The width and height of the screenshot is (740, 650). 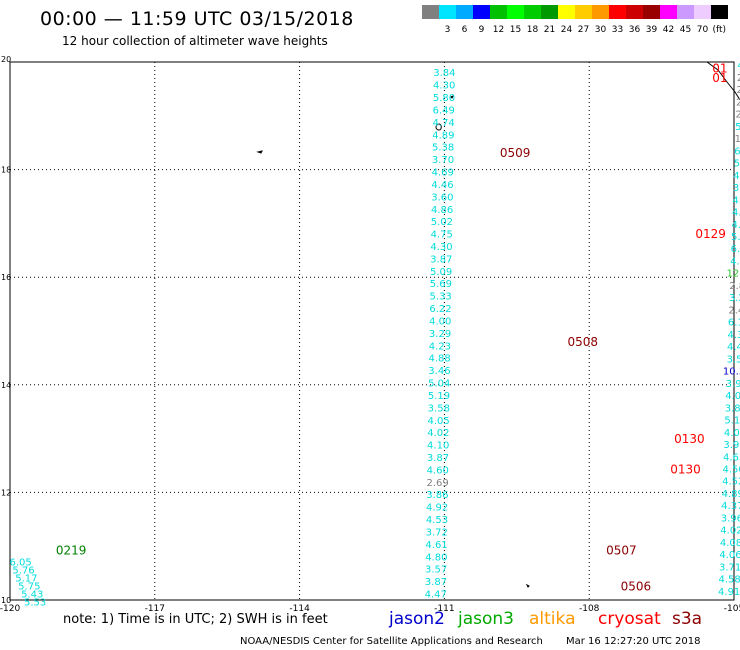 I want to click on wave-height-value: 5.33, so click(x=441, y=297).